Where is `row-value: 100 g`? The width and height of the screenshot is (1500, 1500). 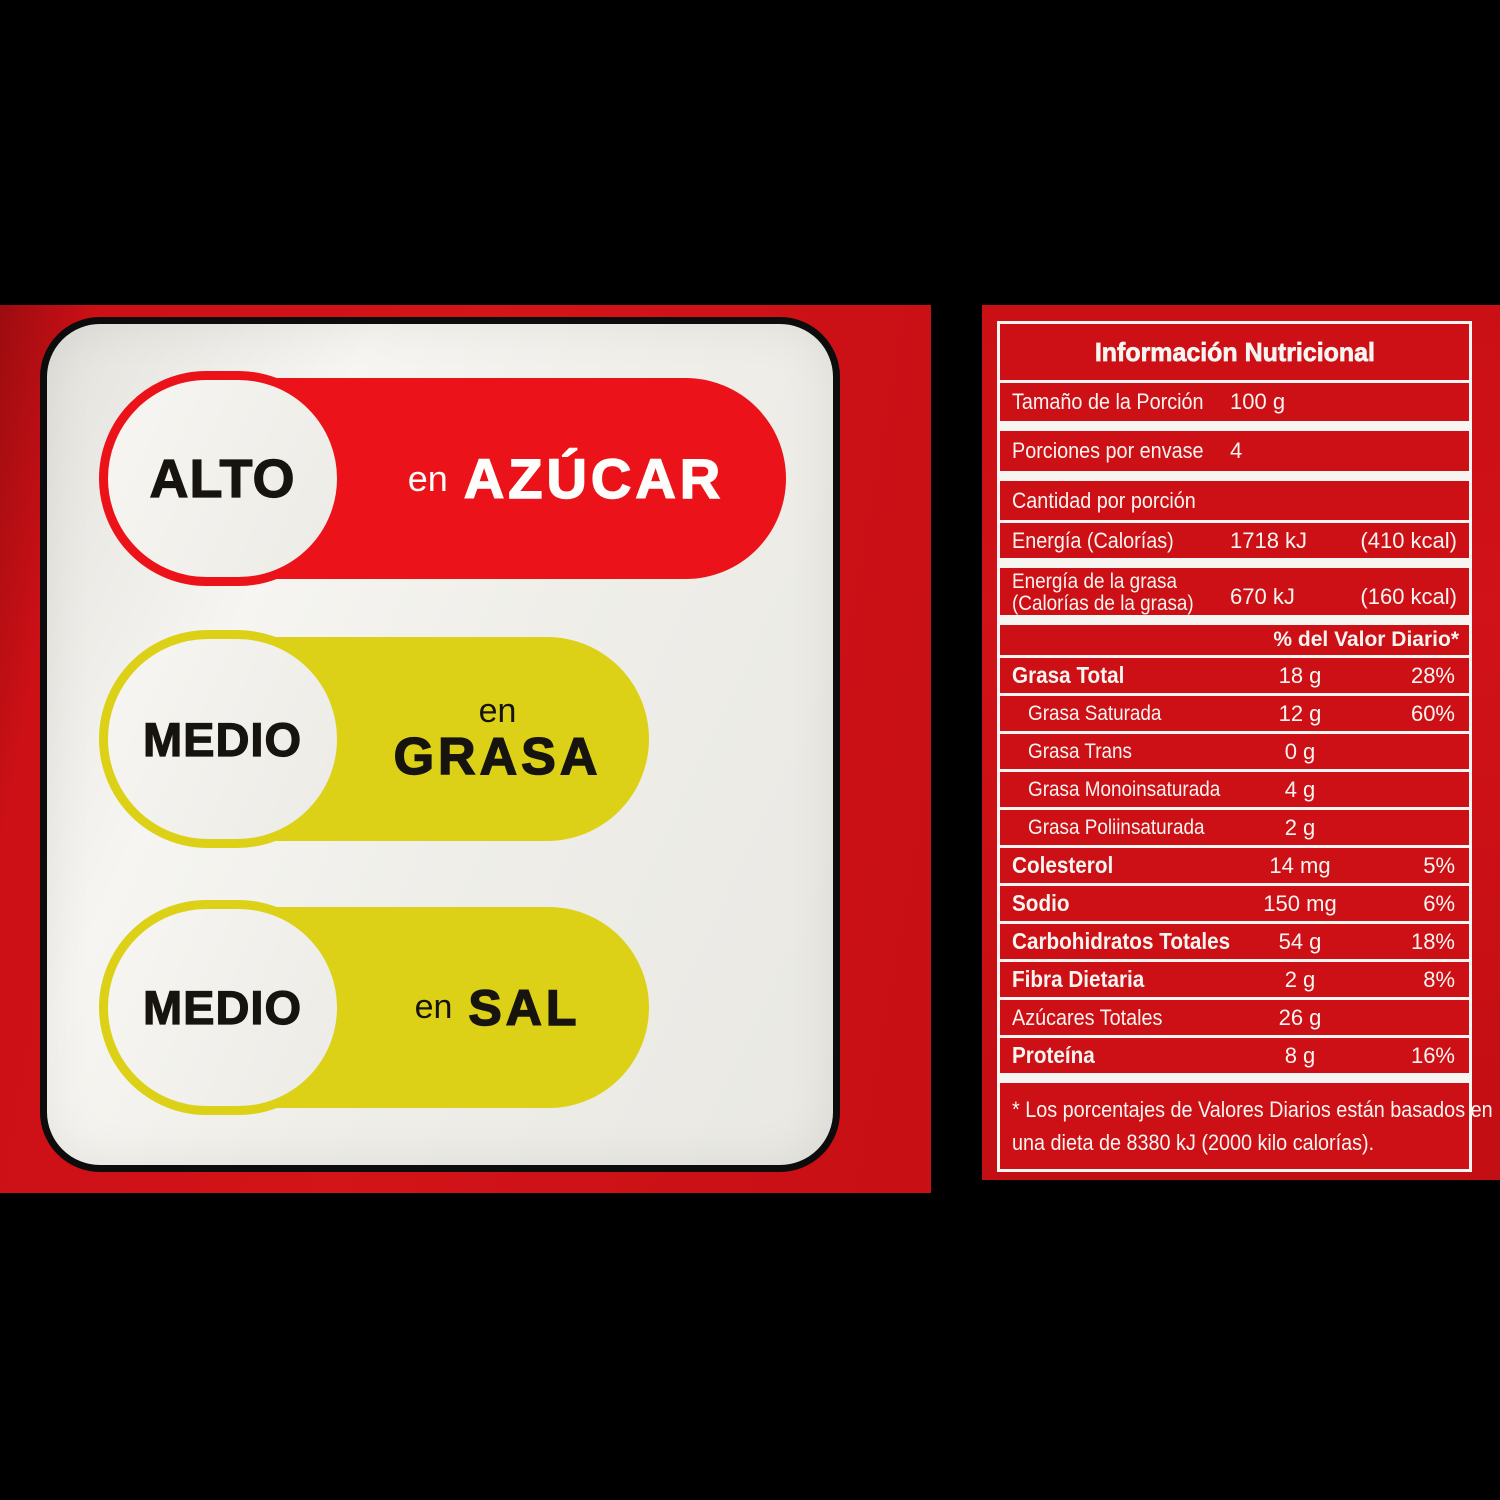 row-value: 100 g is located at coordinates (1258, 401).